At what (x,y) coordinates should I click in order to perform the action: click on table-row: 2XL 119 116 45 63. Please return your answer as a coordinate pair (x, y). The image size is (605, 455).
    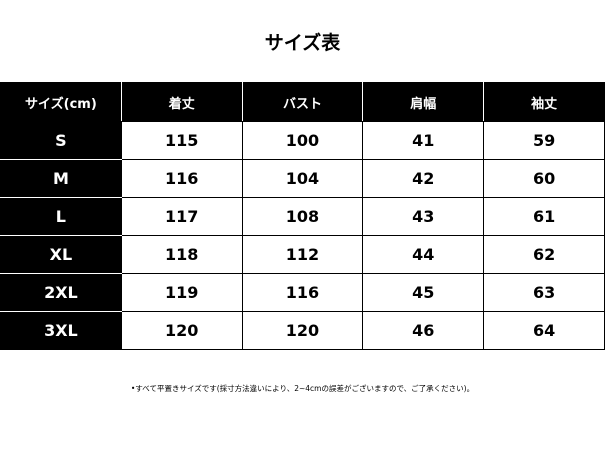
    Looking at the image, I should click on (302, 292).